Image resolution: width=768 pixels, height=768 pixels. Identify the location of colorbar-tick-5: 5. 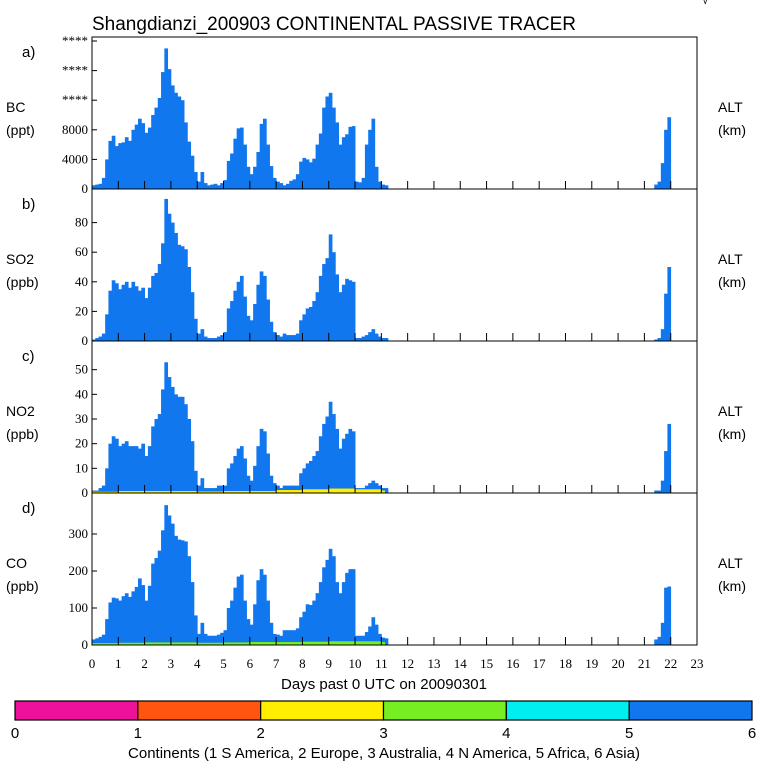
(629, 733).